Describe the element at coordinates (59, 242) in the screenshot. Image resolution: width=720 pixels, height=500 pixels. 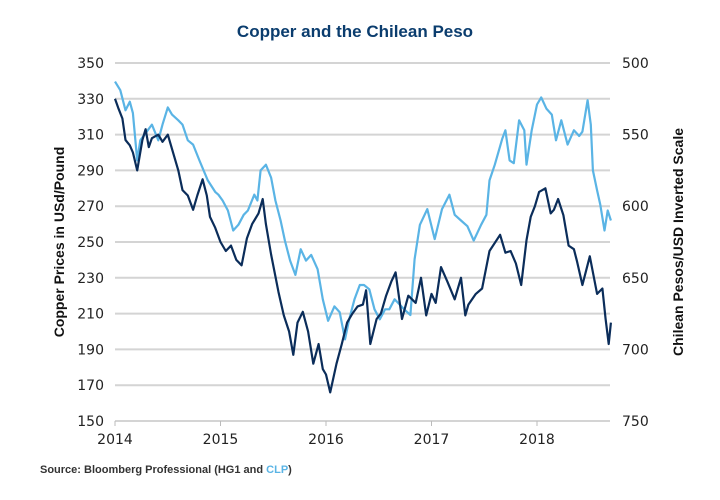
I see `y-axis-label: Copper Prices in USd/Pound` at that location.